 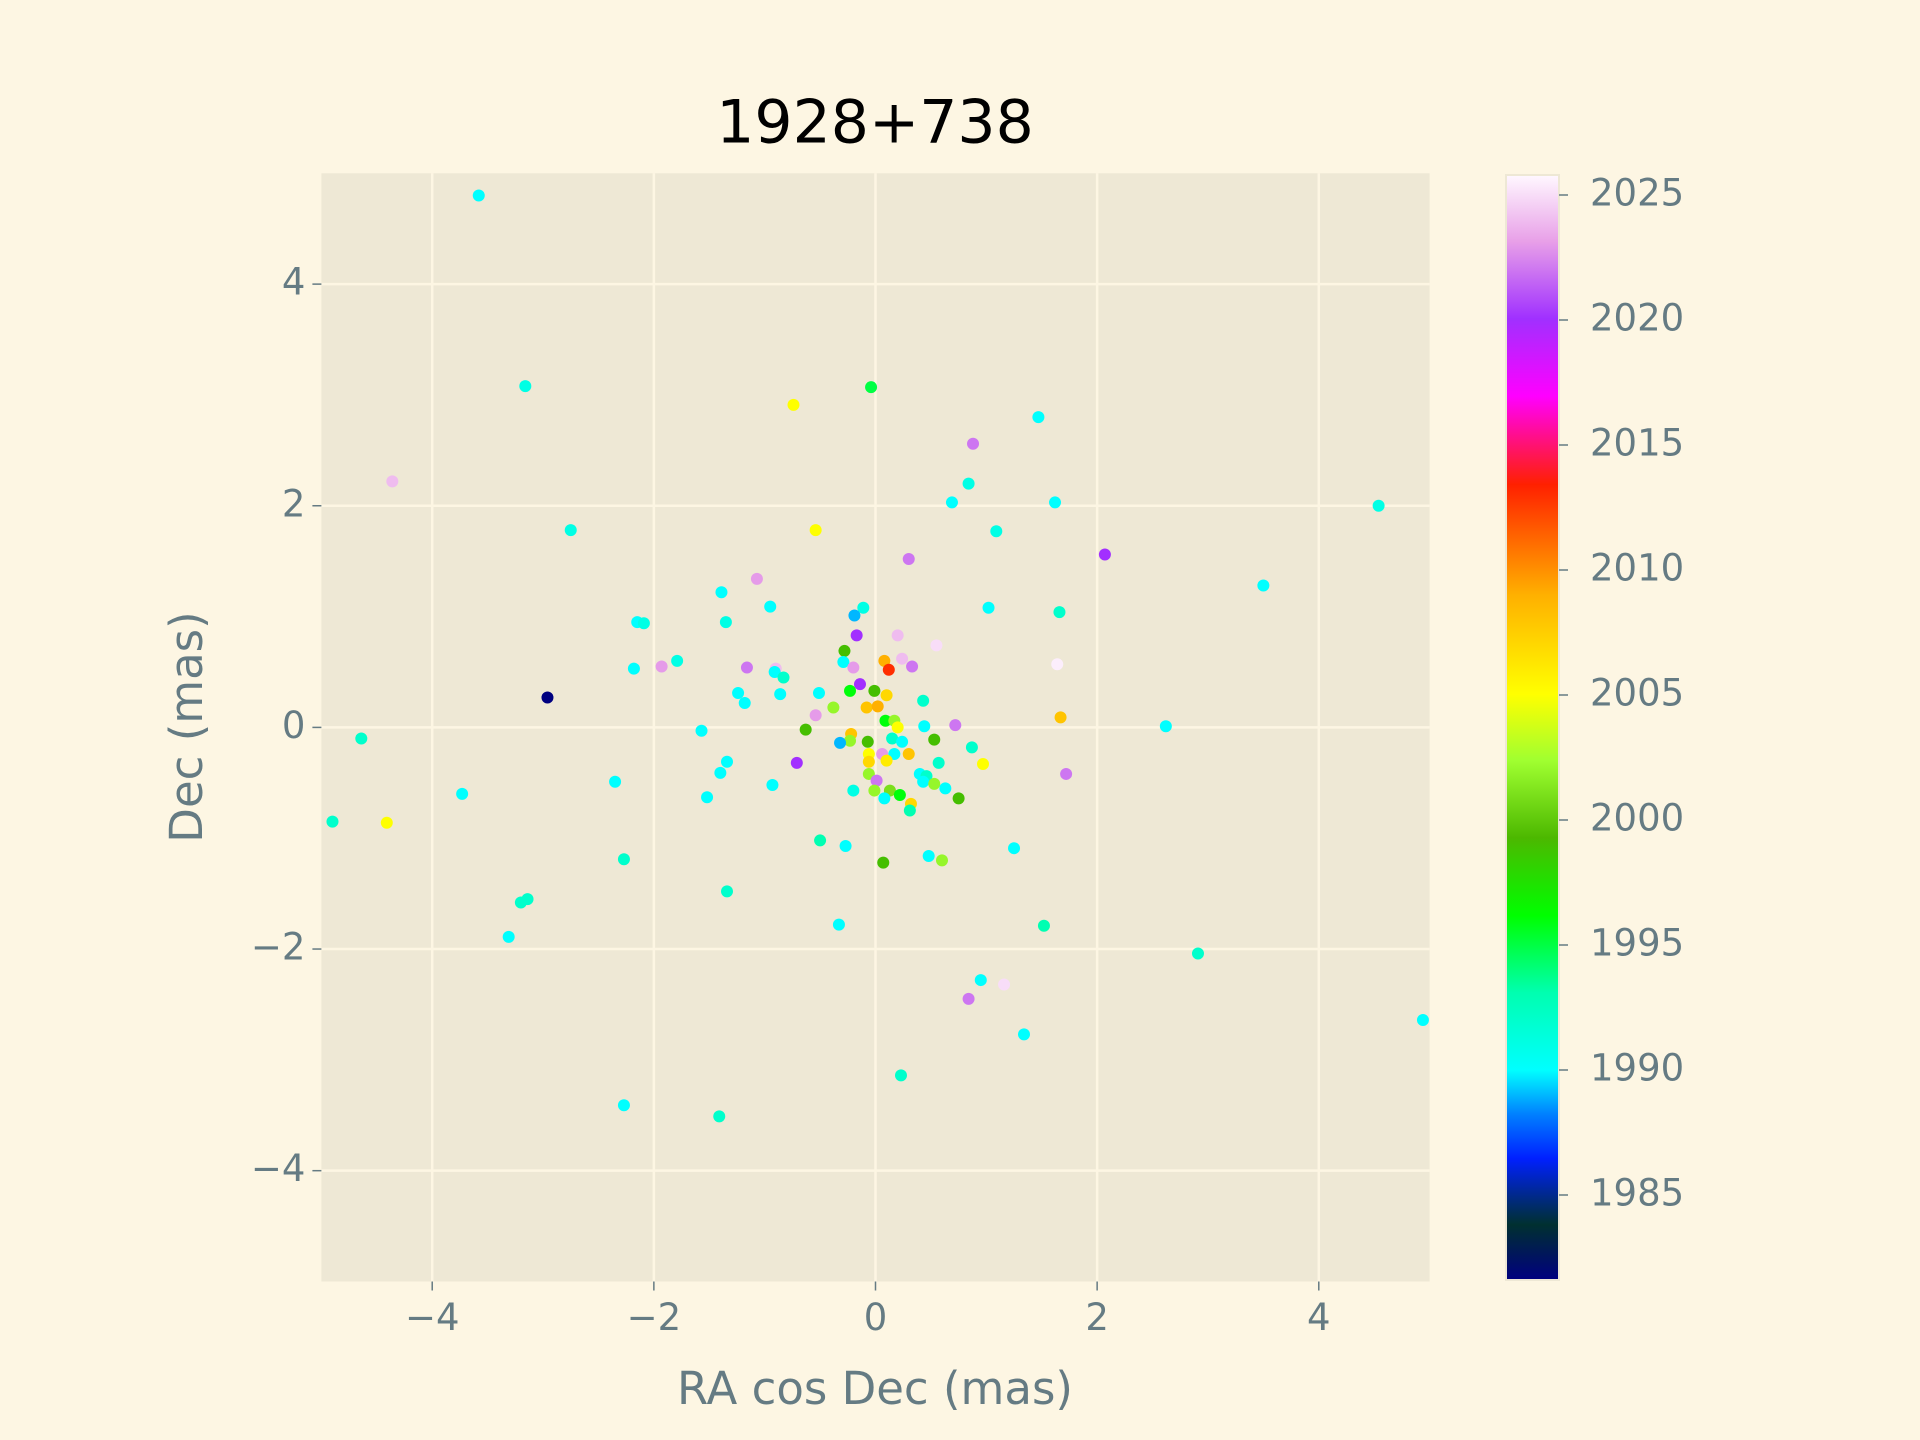 I want to click on chart-title: 1928+738, so click(x=875, y=123).